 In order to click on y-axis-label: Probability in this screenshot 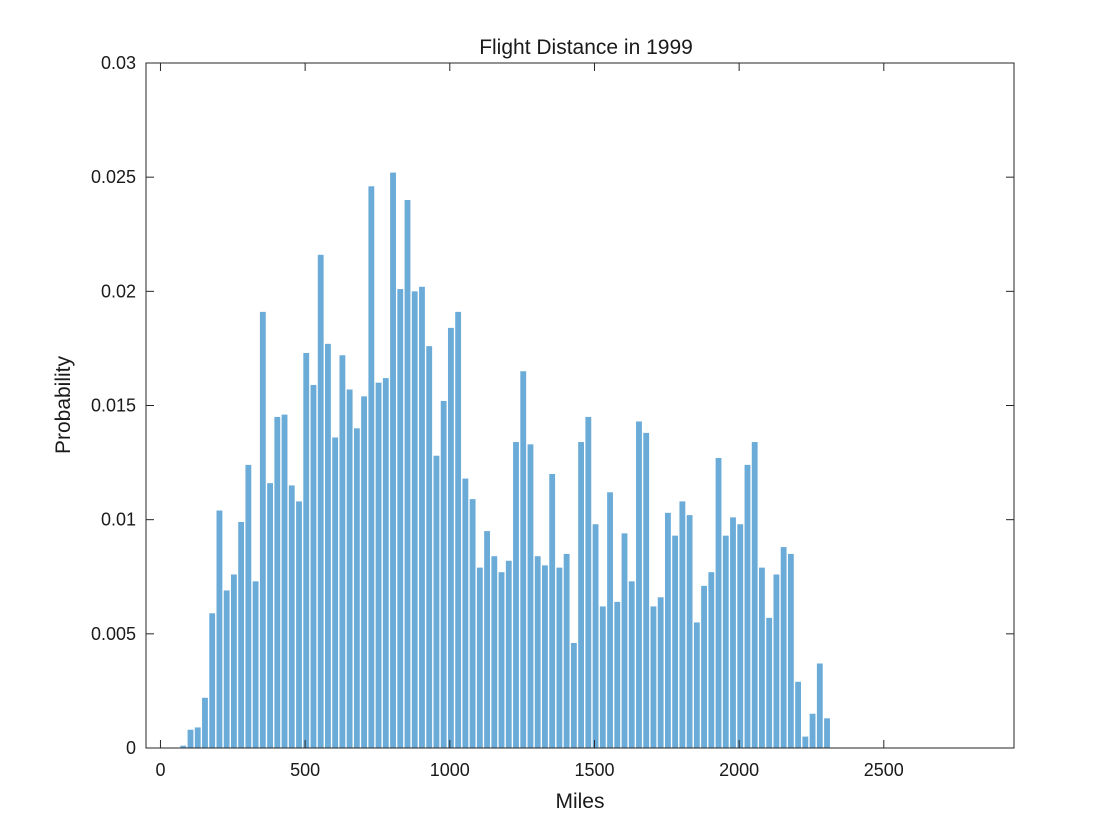, I will do `click(63, 404)`.